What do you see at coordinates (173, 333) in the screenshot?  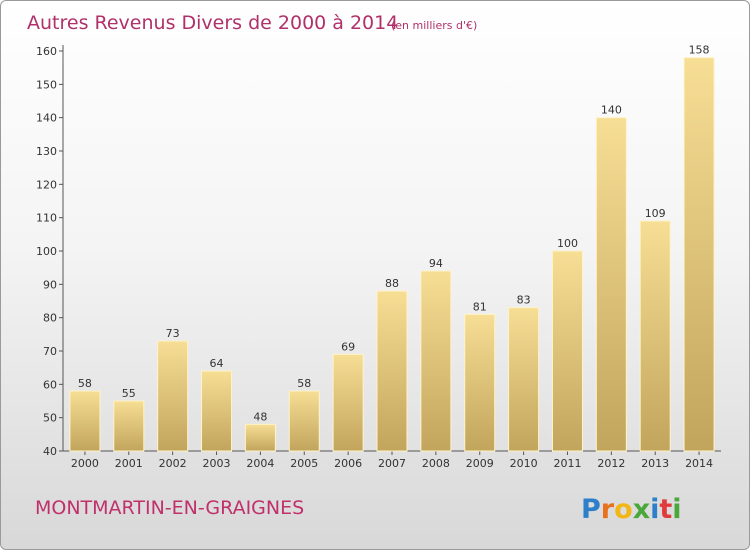 I see `bar-value-label: 73` at bounding box center [173, 333].